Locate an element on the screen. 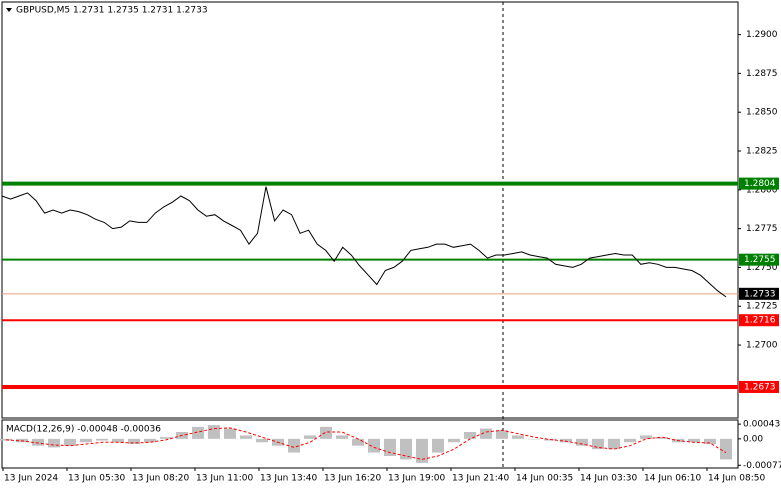 The width and height of the screenshot is (781, 489). menu-arrow is located at coordinates (9, 10).